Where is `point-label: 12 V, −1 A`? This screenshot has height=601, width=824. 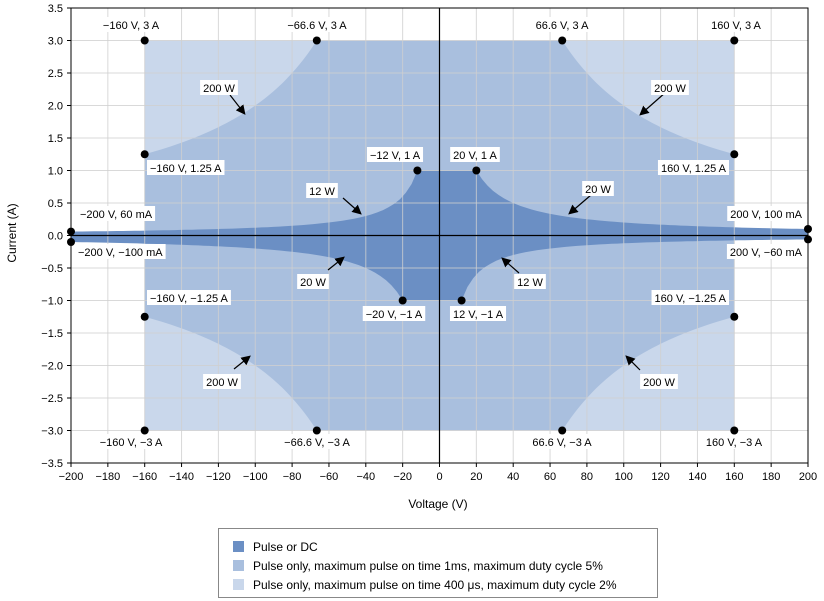
point-label: 12 V, −1 A is located at coordinates (478, 313).